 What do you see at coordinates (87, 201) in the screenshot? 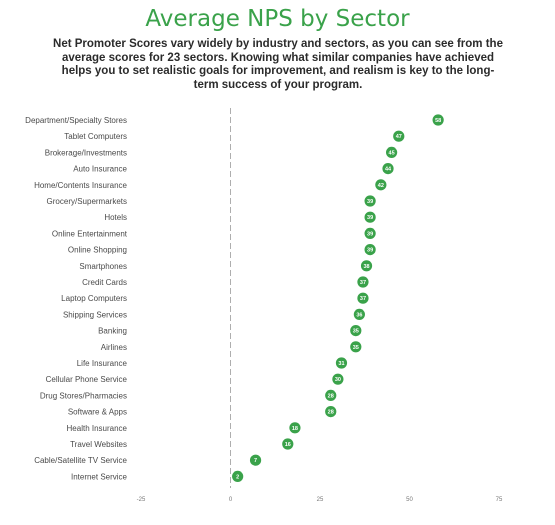
I see `category-label: Grocery/Supermarkets` at bounding box center [87, 201].